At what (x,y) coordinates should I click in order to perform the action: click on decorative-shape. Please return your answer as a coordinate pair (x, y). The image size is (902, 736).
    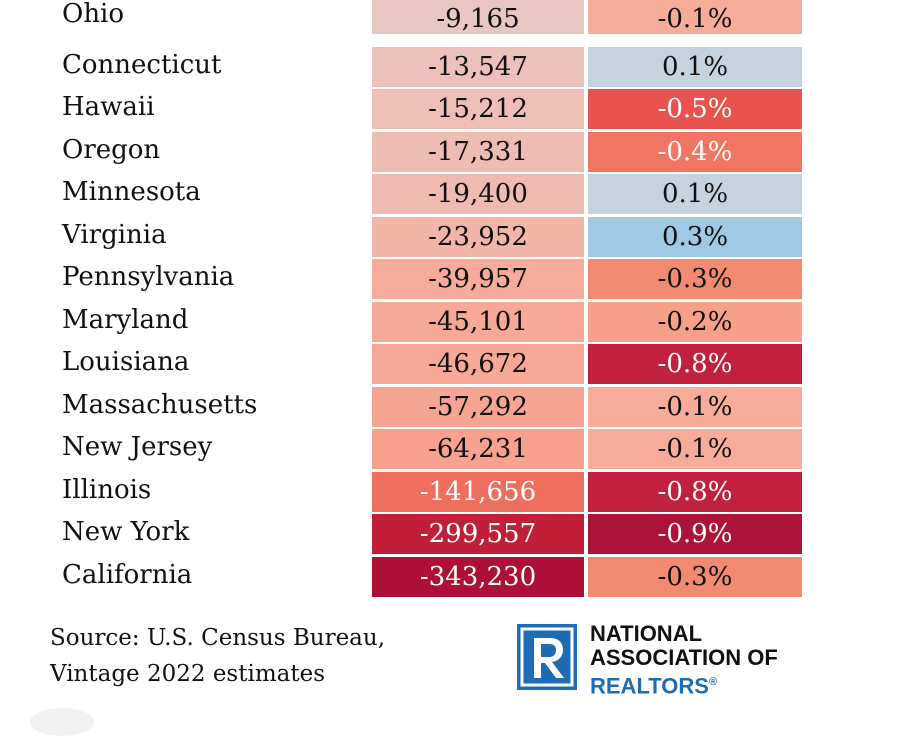
    Looking at the image, I should click on (62, 722).